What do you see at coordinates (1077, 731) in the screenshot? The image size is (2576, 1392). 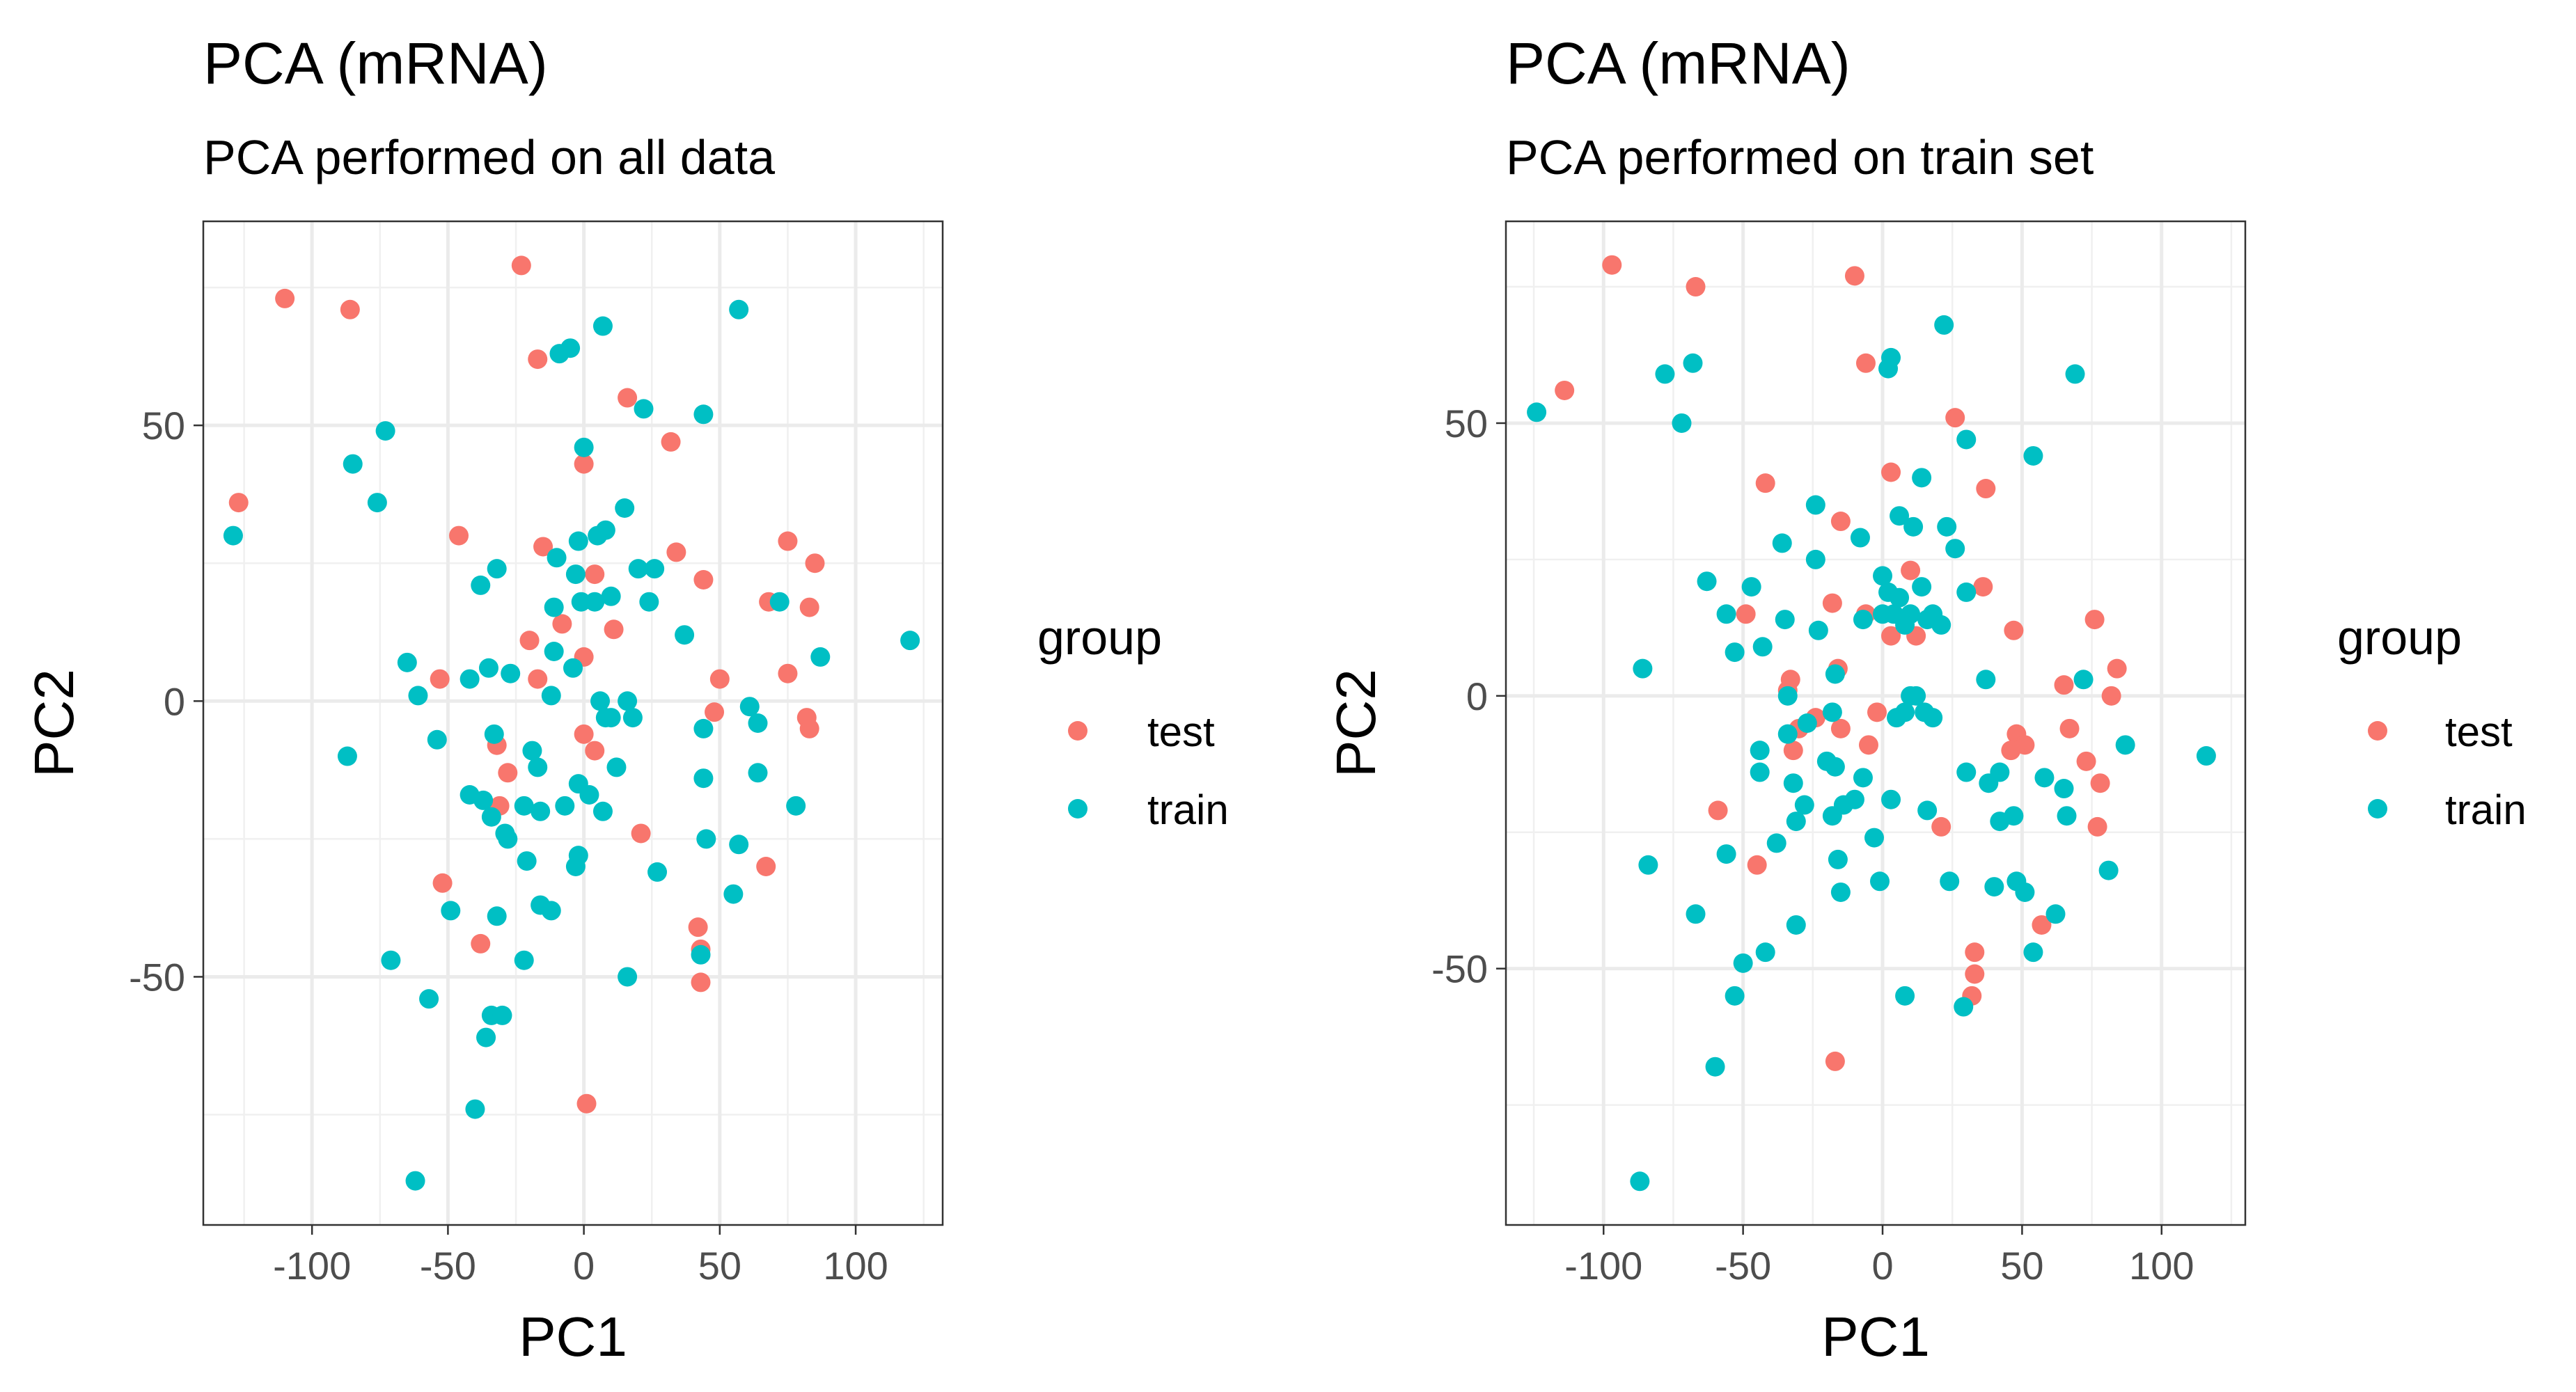 I see `legend-key-test` at bounding box center [1077, 731].